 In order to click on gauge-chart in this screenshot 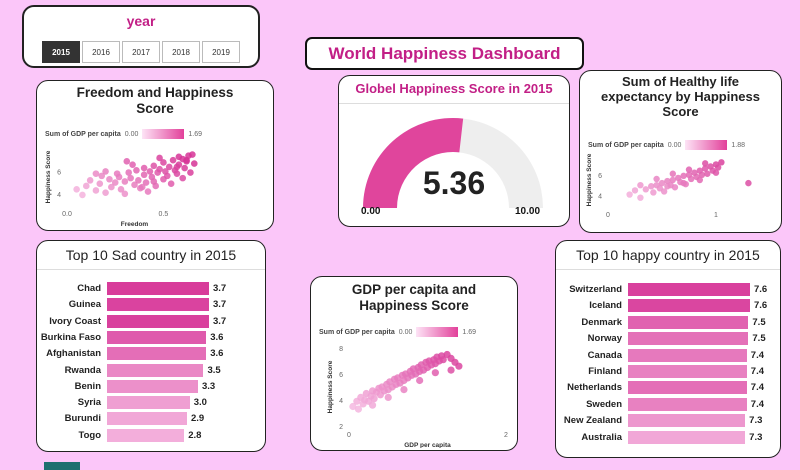, I will do `click(453, 163)`.